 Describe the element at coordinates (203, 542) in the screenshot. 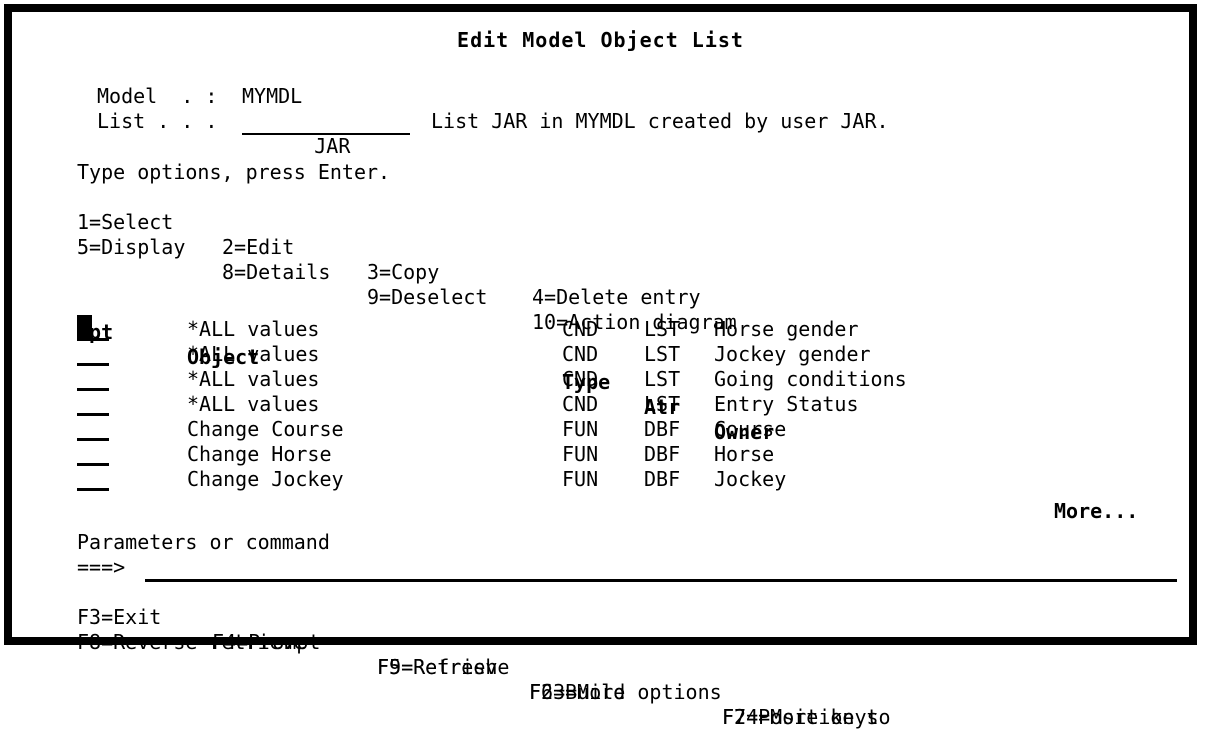

I see `command-label: Parameters or command` at that location.